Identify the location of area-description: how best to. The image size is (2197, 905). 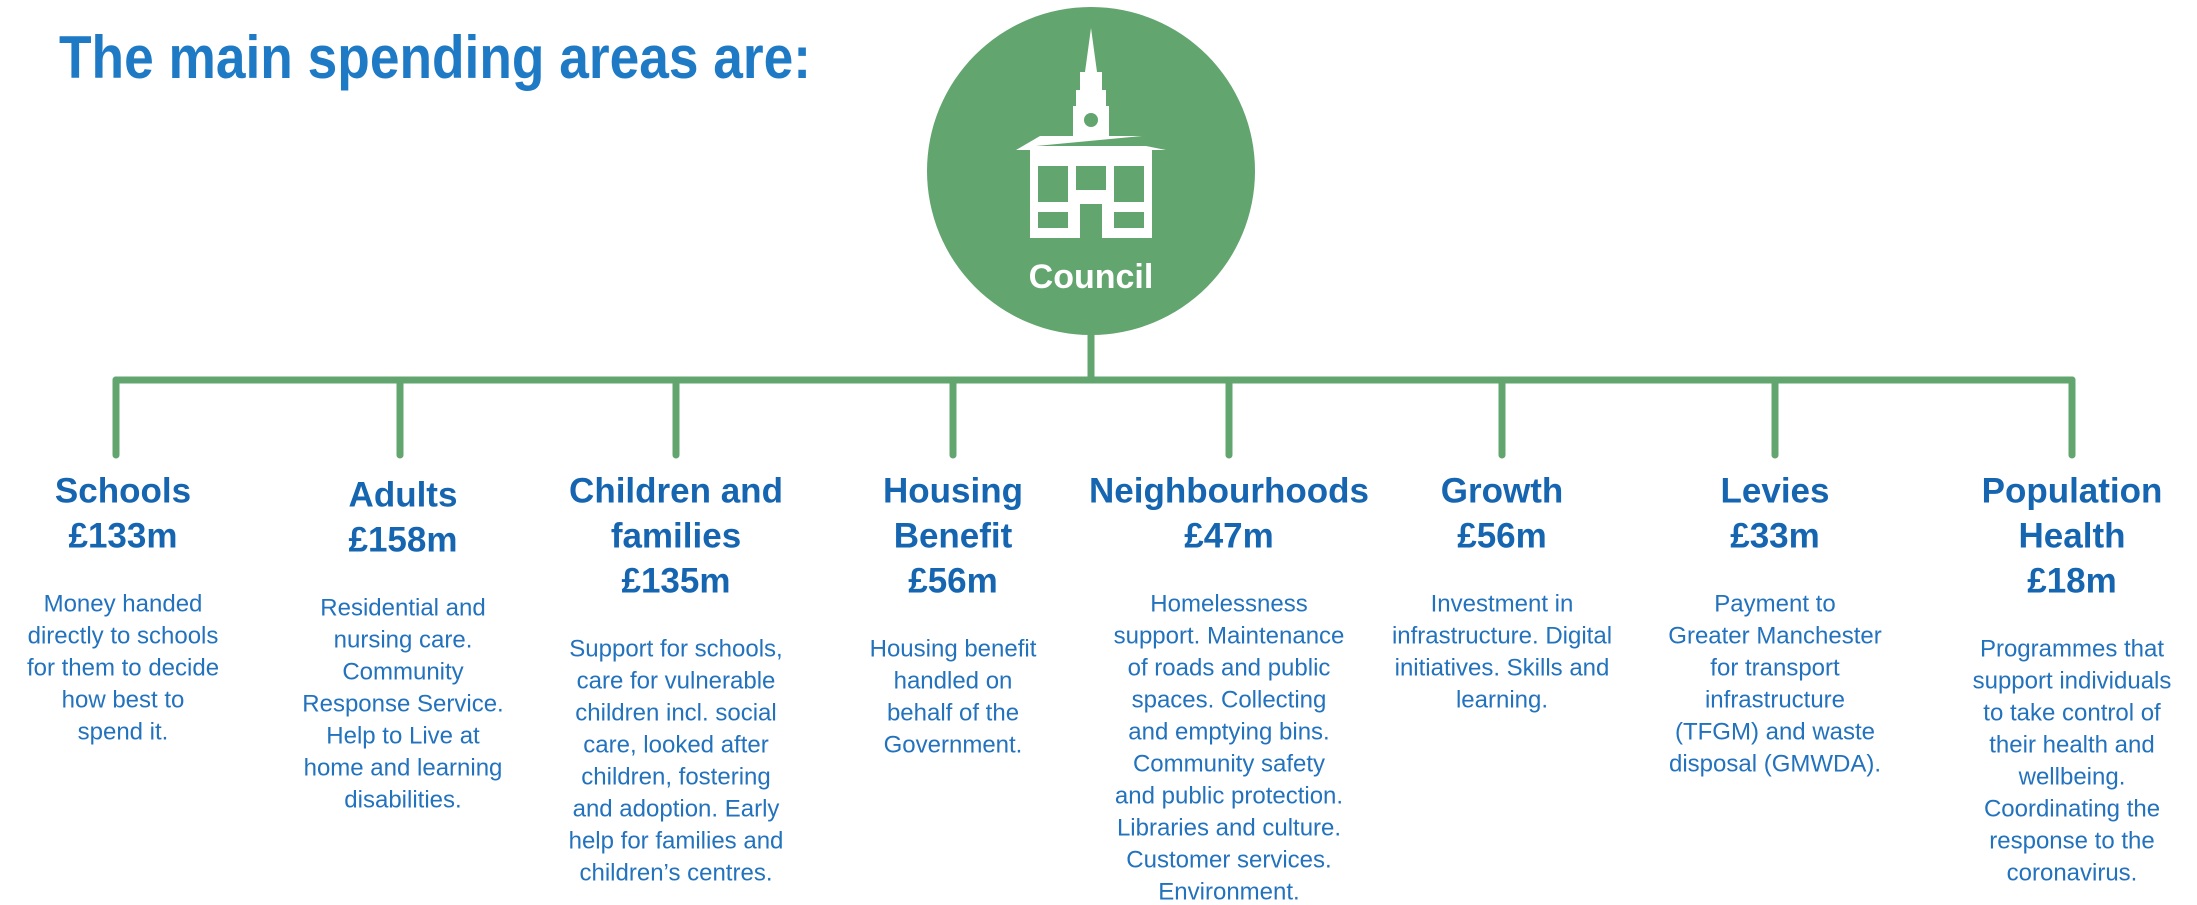
(123, 699).